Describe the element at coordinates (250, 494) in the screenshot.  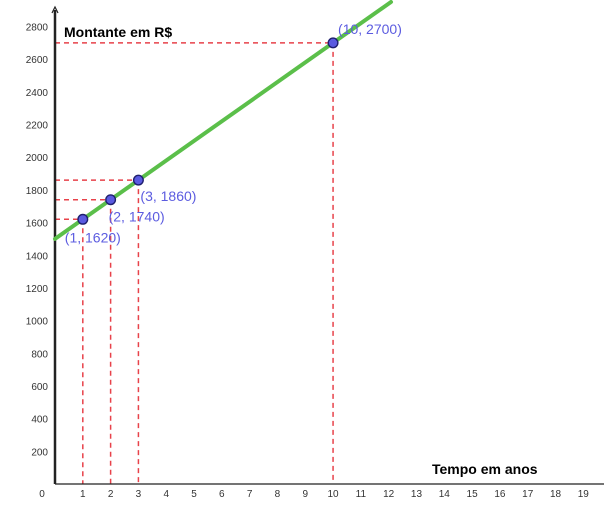
I see `x-tick-label: 7` at that location.